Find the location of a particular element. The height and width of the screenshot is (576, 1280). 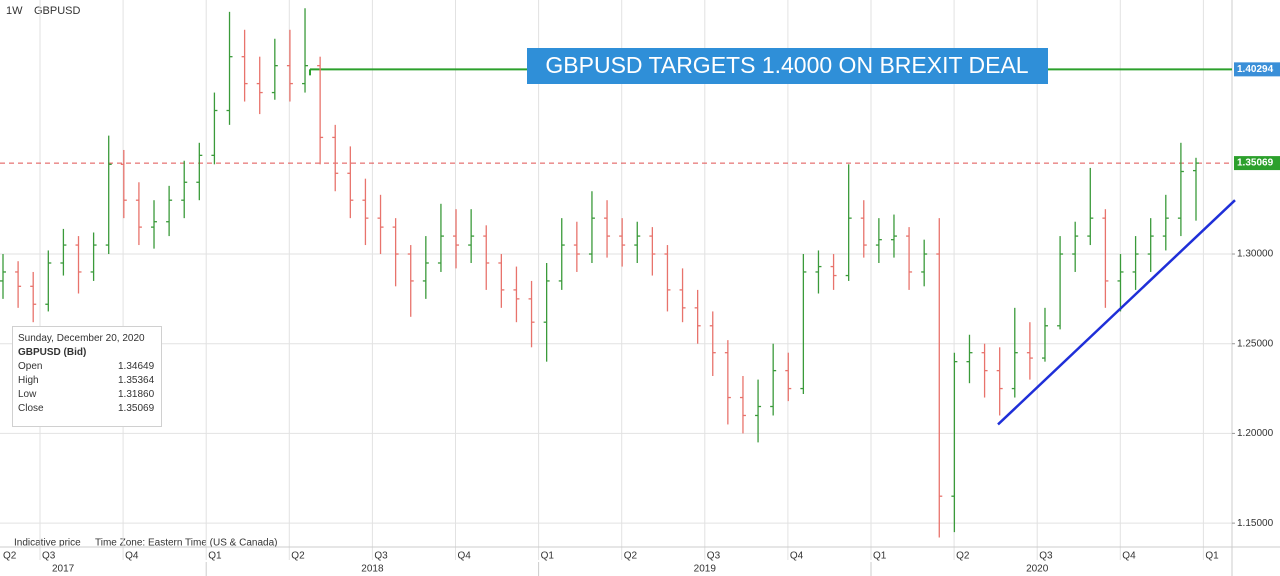

footer-timezone: Time Zone: Eastern Time (US & Canada) is located at coordinates (186, 543).